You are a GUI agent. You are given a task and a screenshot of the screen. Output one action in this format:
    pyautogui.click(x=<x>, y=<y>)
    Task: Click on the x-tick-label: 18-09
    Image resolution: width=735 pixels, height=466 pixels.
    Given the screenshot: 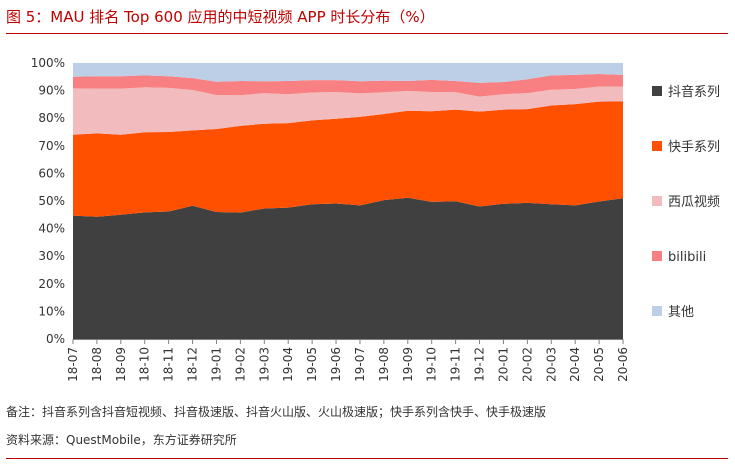 What is the action you would take?
    pyautogui.click(x=121, y=364)
    